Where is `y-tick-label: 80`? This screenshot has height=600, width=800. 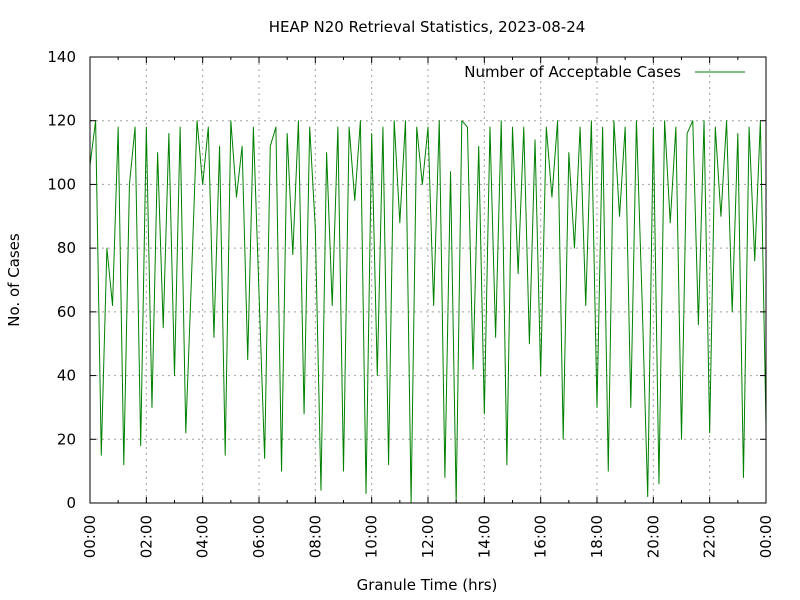
y-tick-label: 80 is located at coordinates (66, 248).